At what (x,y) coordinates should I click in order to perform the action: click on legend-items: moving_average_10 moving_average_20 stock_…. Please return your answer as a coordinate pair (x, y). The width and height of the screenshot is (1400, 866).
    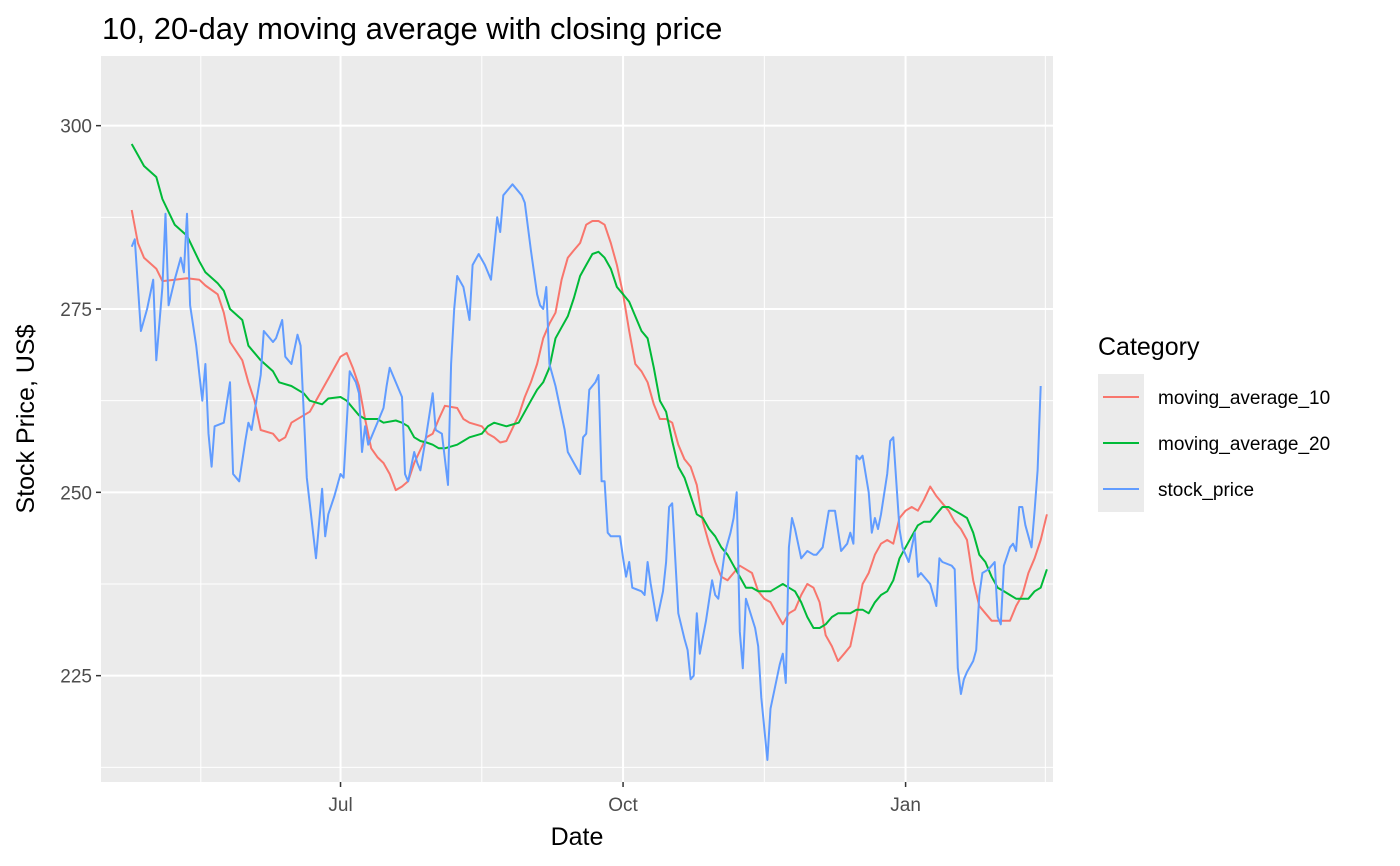
    Looking at the image, I should click on (1214, 443).